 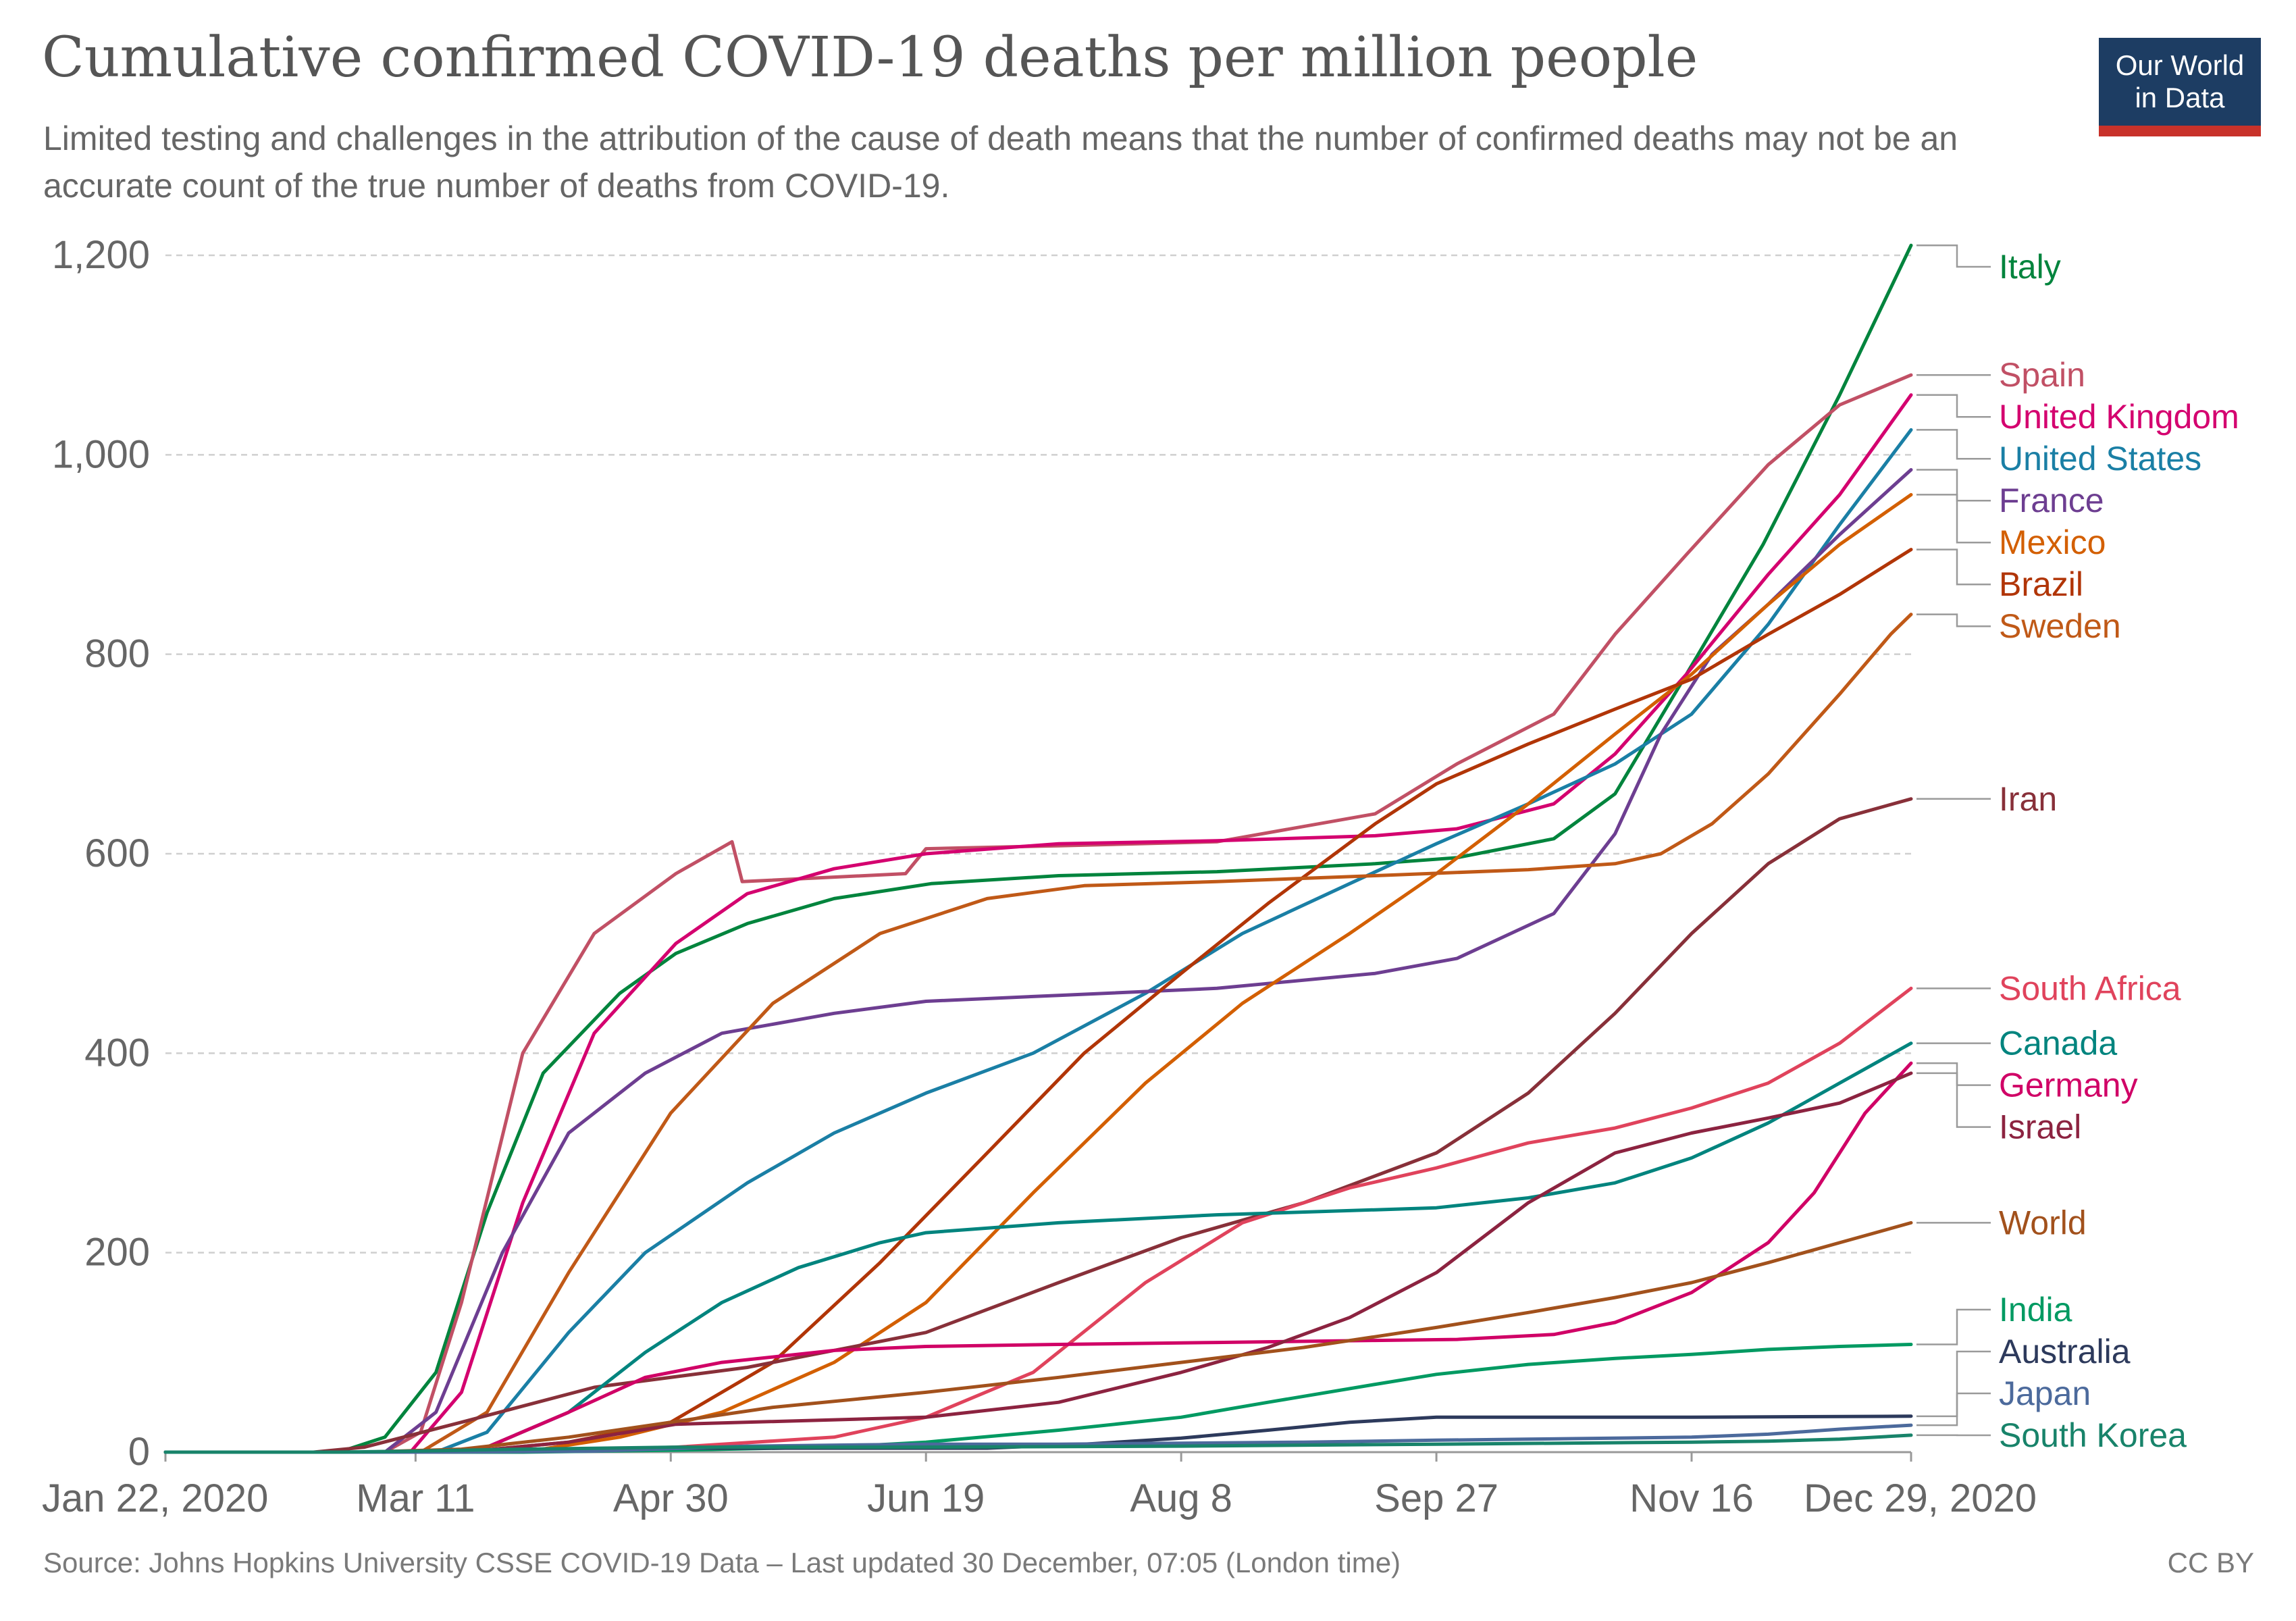 I want to click on series-label-mexico: Mexico, so click(x=2052, y=542).